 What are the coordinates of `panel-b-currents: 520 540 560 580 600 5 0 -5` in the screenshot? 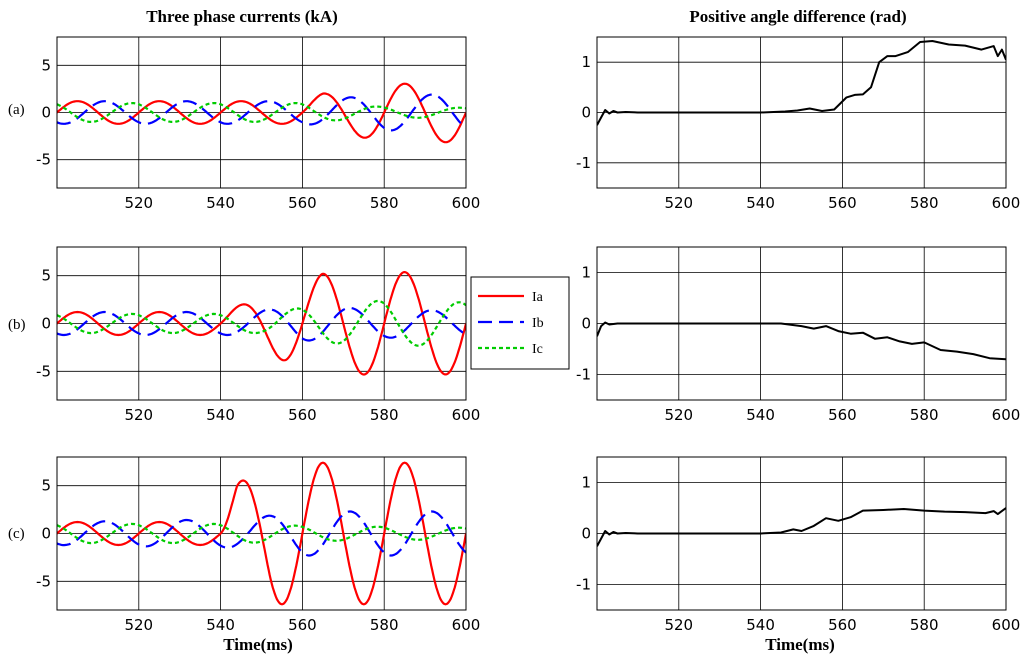 It's located at (258, 335).